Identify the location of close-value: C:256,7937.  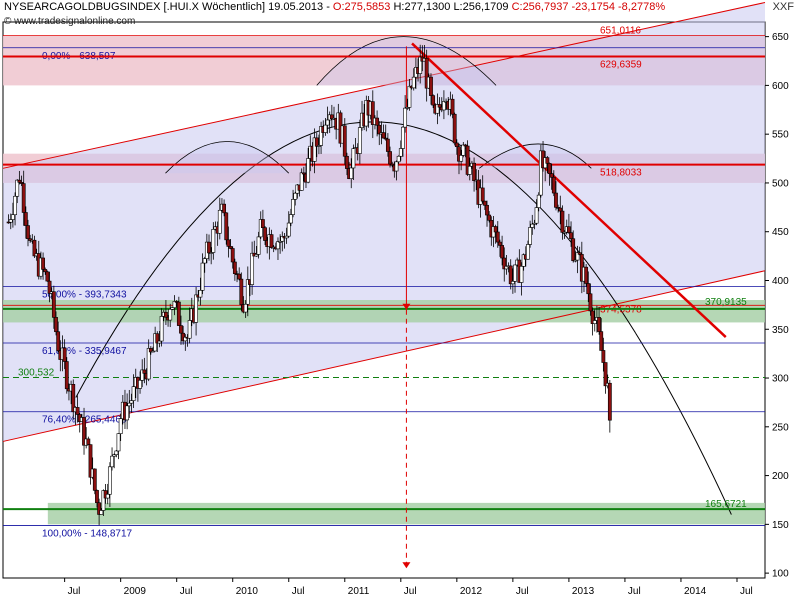
(540, 7).